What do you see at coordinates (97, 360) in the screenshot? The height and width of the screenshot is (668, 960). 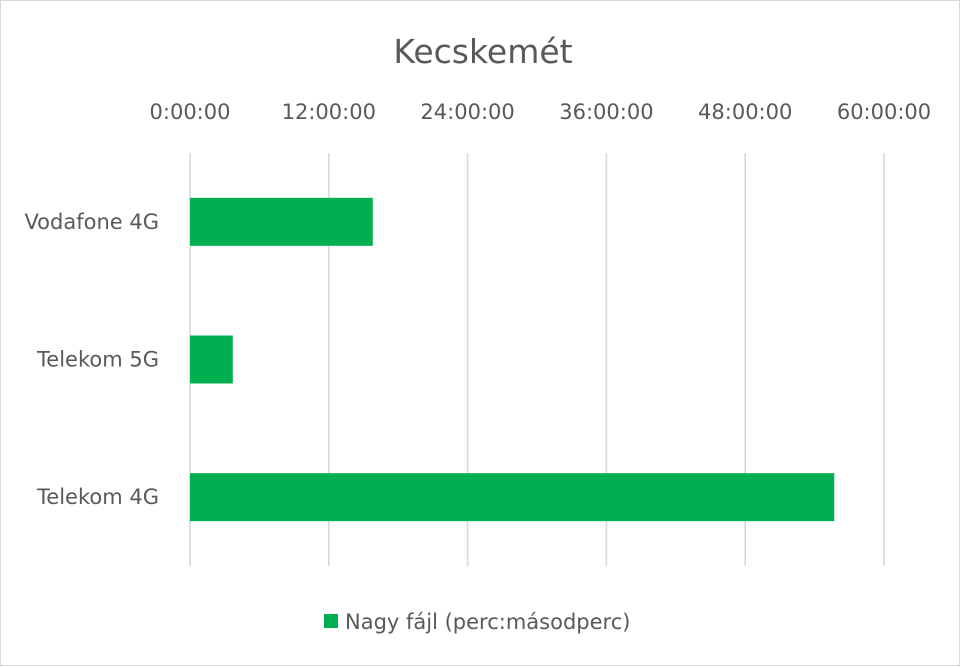 I see `category-label: Telekom 5G` at bounding box center [97, 360].